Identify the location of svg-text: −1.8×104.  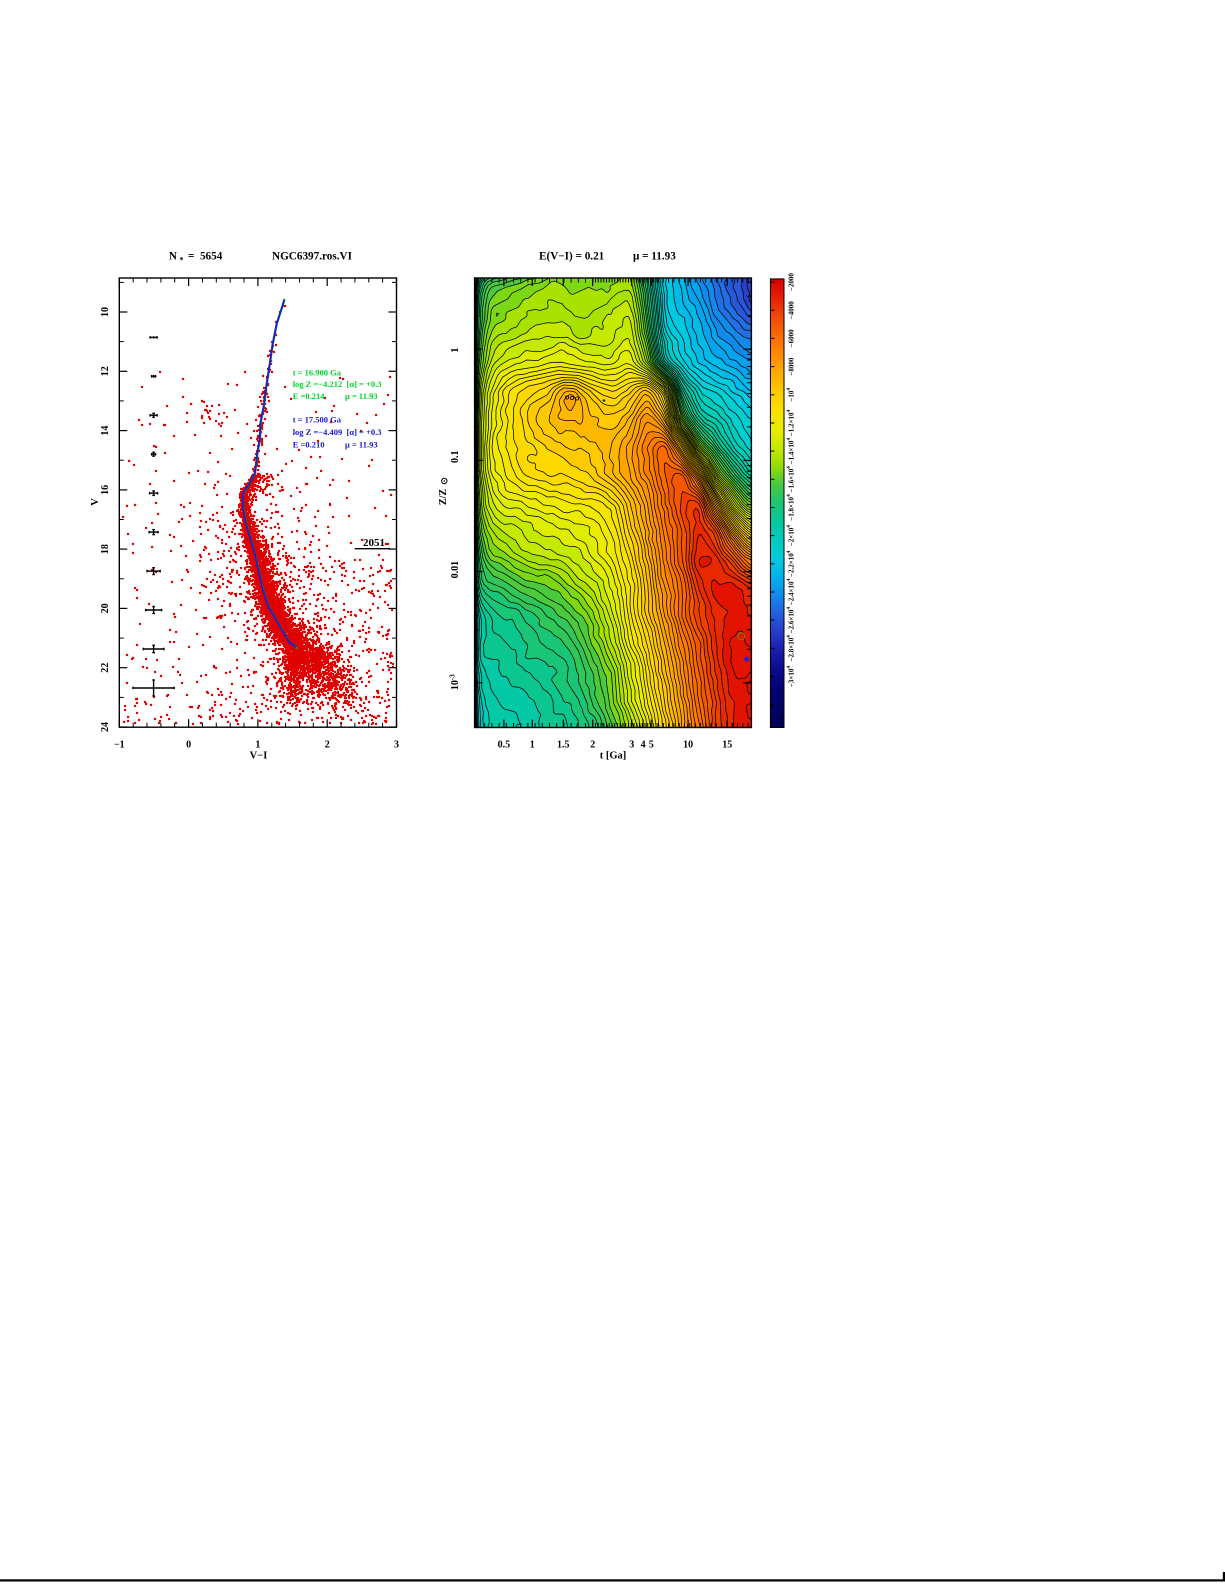
(791, 507).